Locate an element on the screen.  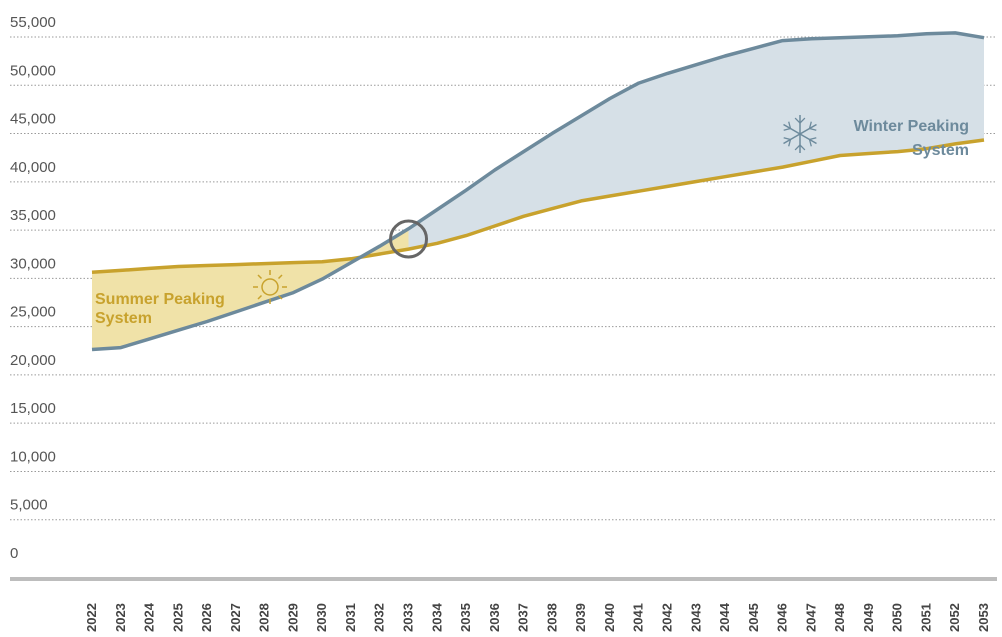
crossover-circle is located at coordinates (409, 239).